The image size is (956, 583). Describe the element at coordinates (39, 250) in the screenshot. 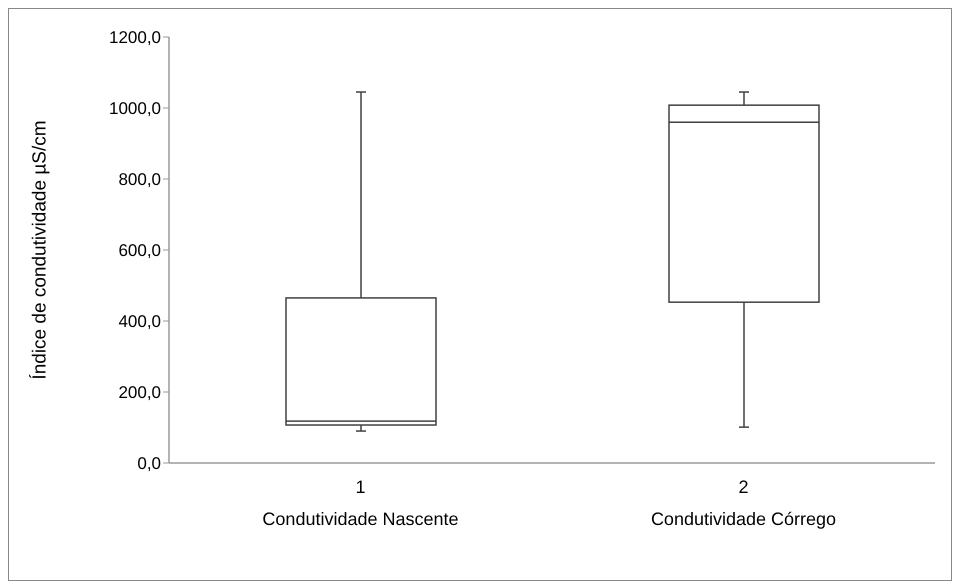

I see `y-axis-title: Índice de condutividade µS/cm` at that location.